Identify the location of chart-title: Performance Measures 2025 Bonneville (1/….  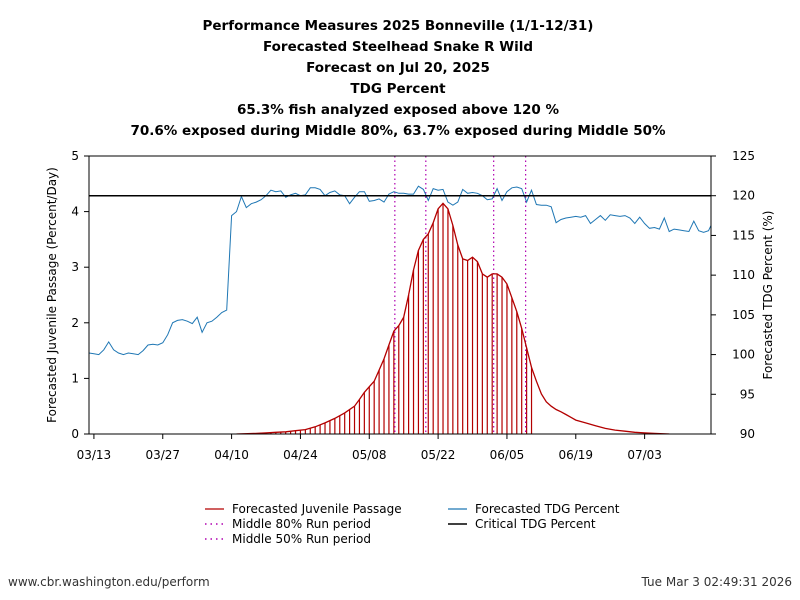
(398, 78).